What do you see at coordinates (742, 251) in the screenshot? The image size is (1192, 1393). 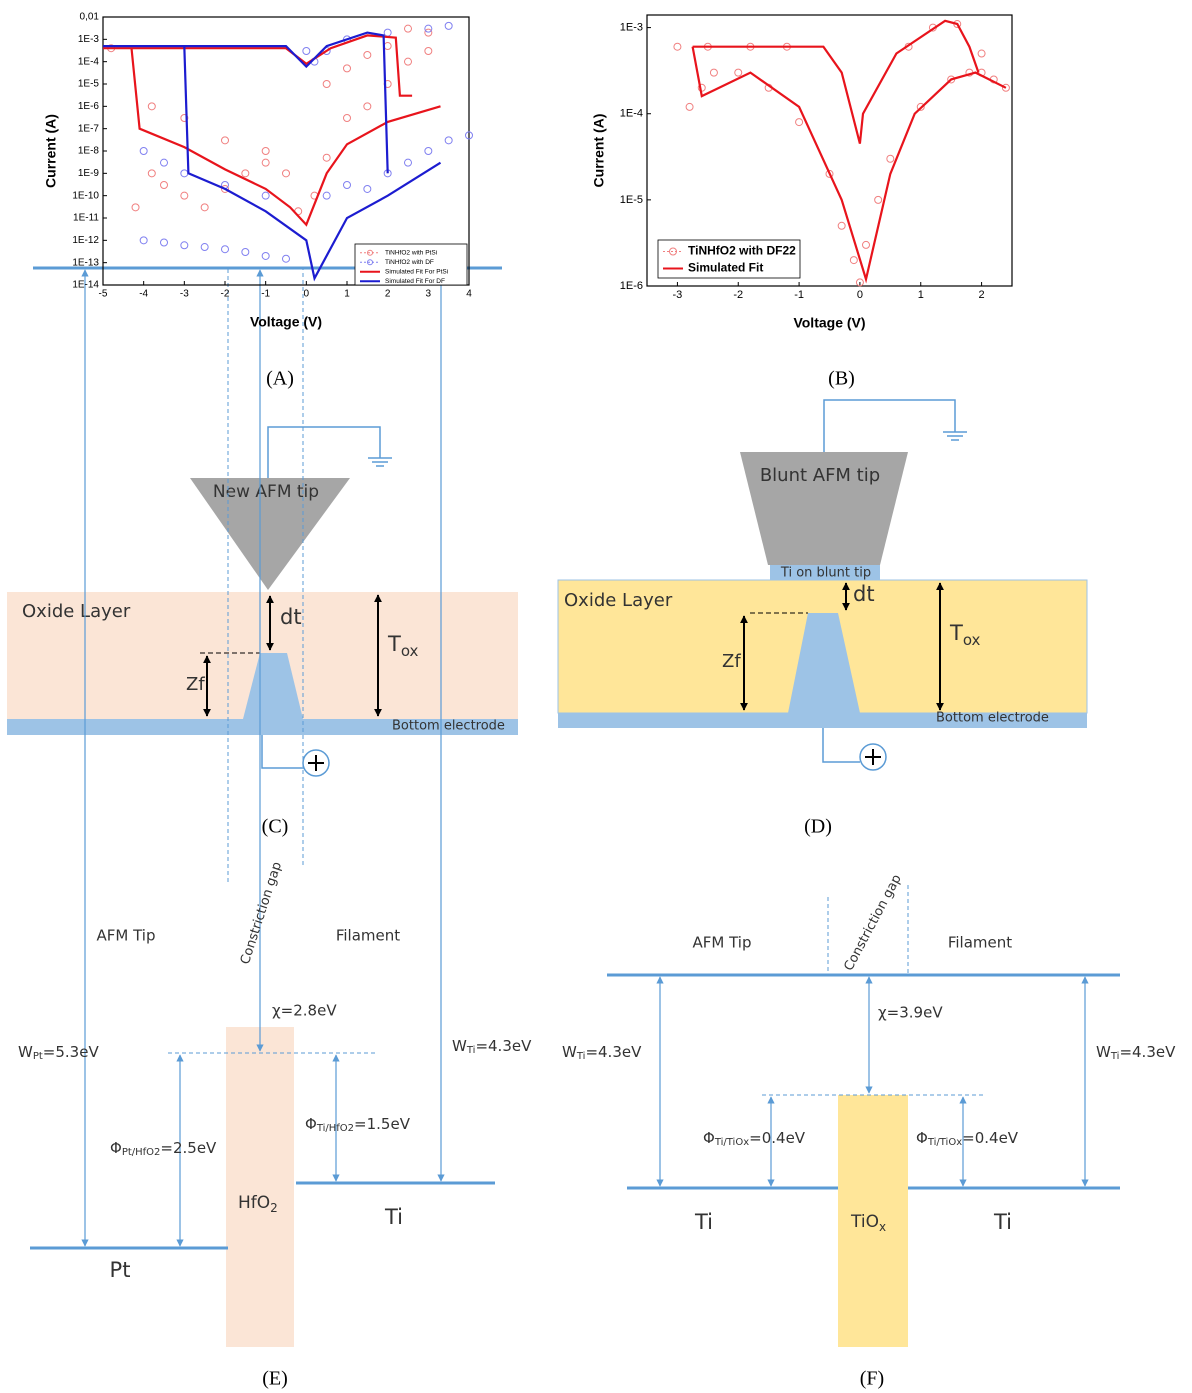 I see `legend-label: TiNHfO2 with DF22` at bounding box center [742, 251].